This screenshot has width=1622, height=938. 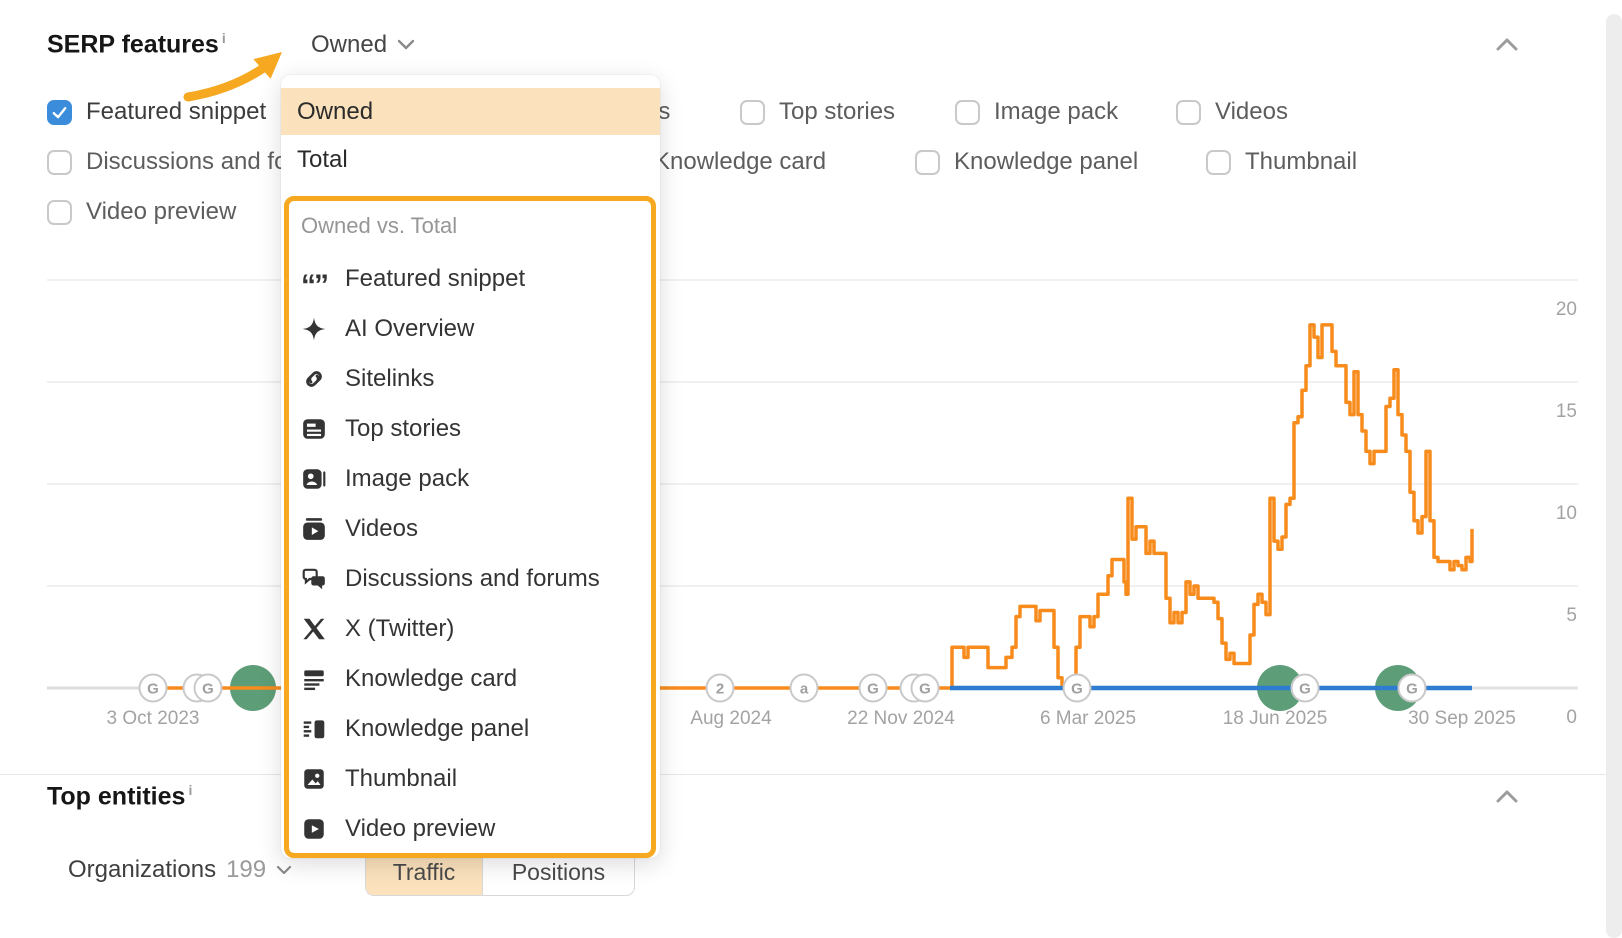 I want to click on y-axis-tick-label: 5, so click(x=1571, y=615).